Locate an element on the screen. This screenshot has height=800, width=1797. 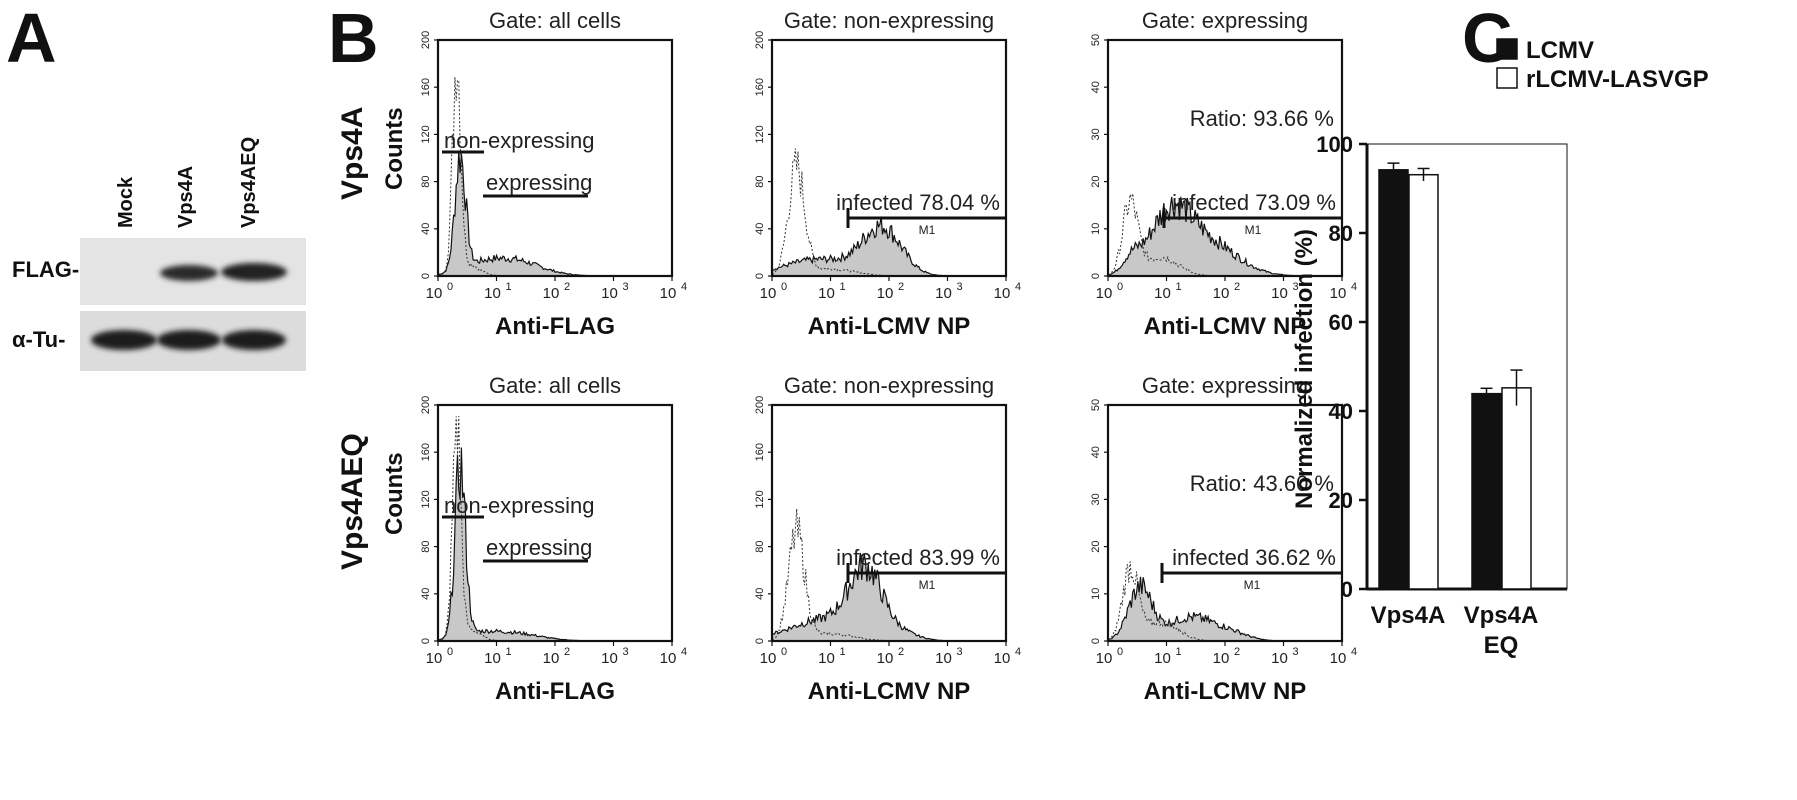
blot-band-tubulin-vps4a is located at coordinates (189, 340).